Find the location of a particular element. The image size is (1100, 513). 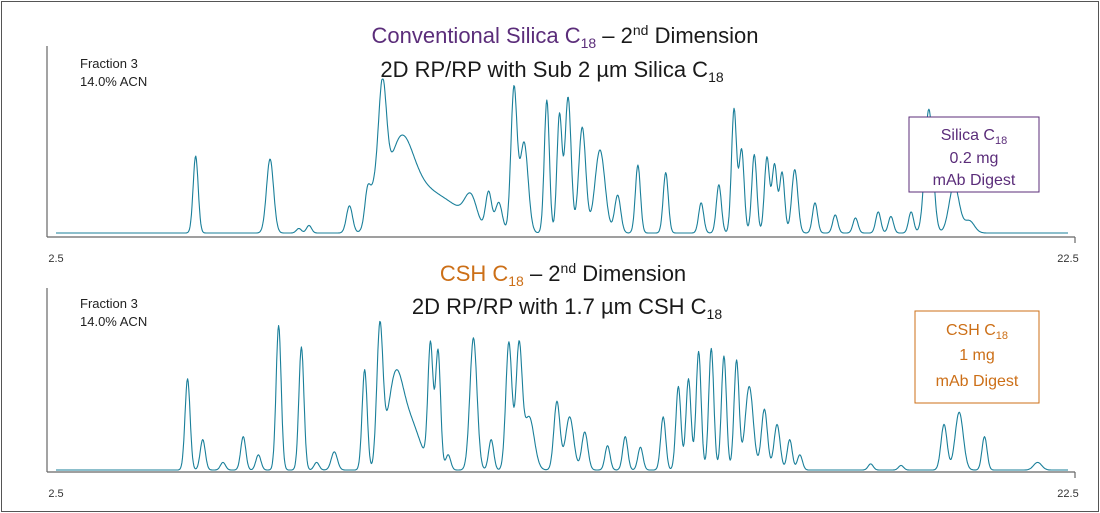

top-x-tick-start: 2.5 is located at coordinates (55, 259).